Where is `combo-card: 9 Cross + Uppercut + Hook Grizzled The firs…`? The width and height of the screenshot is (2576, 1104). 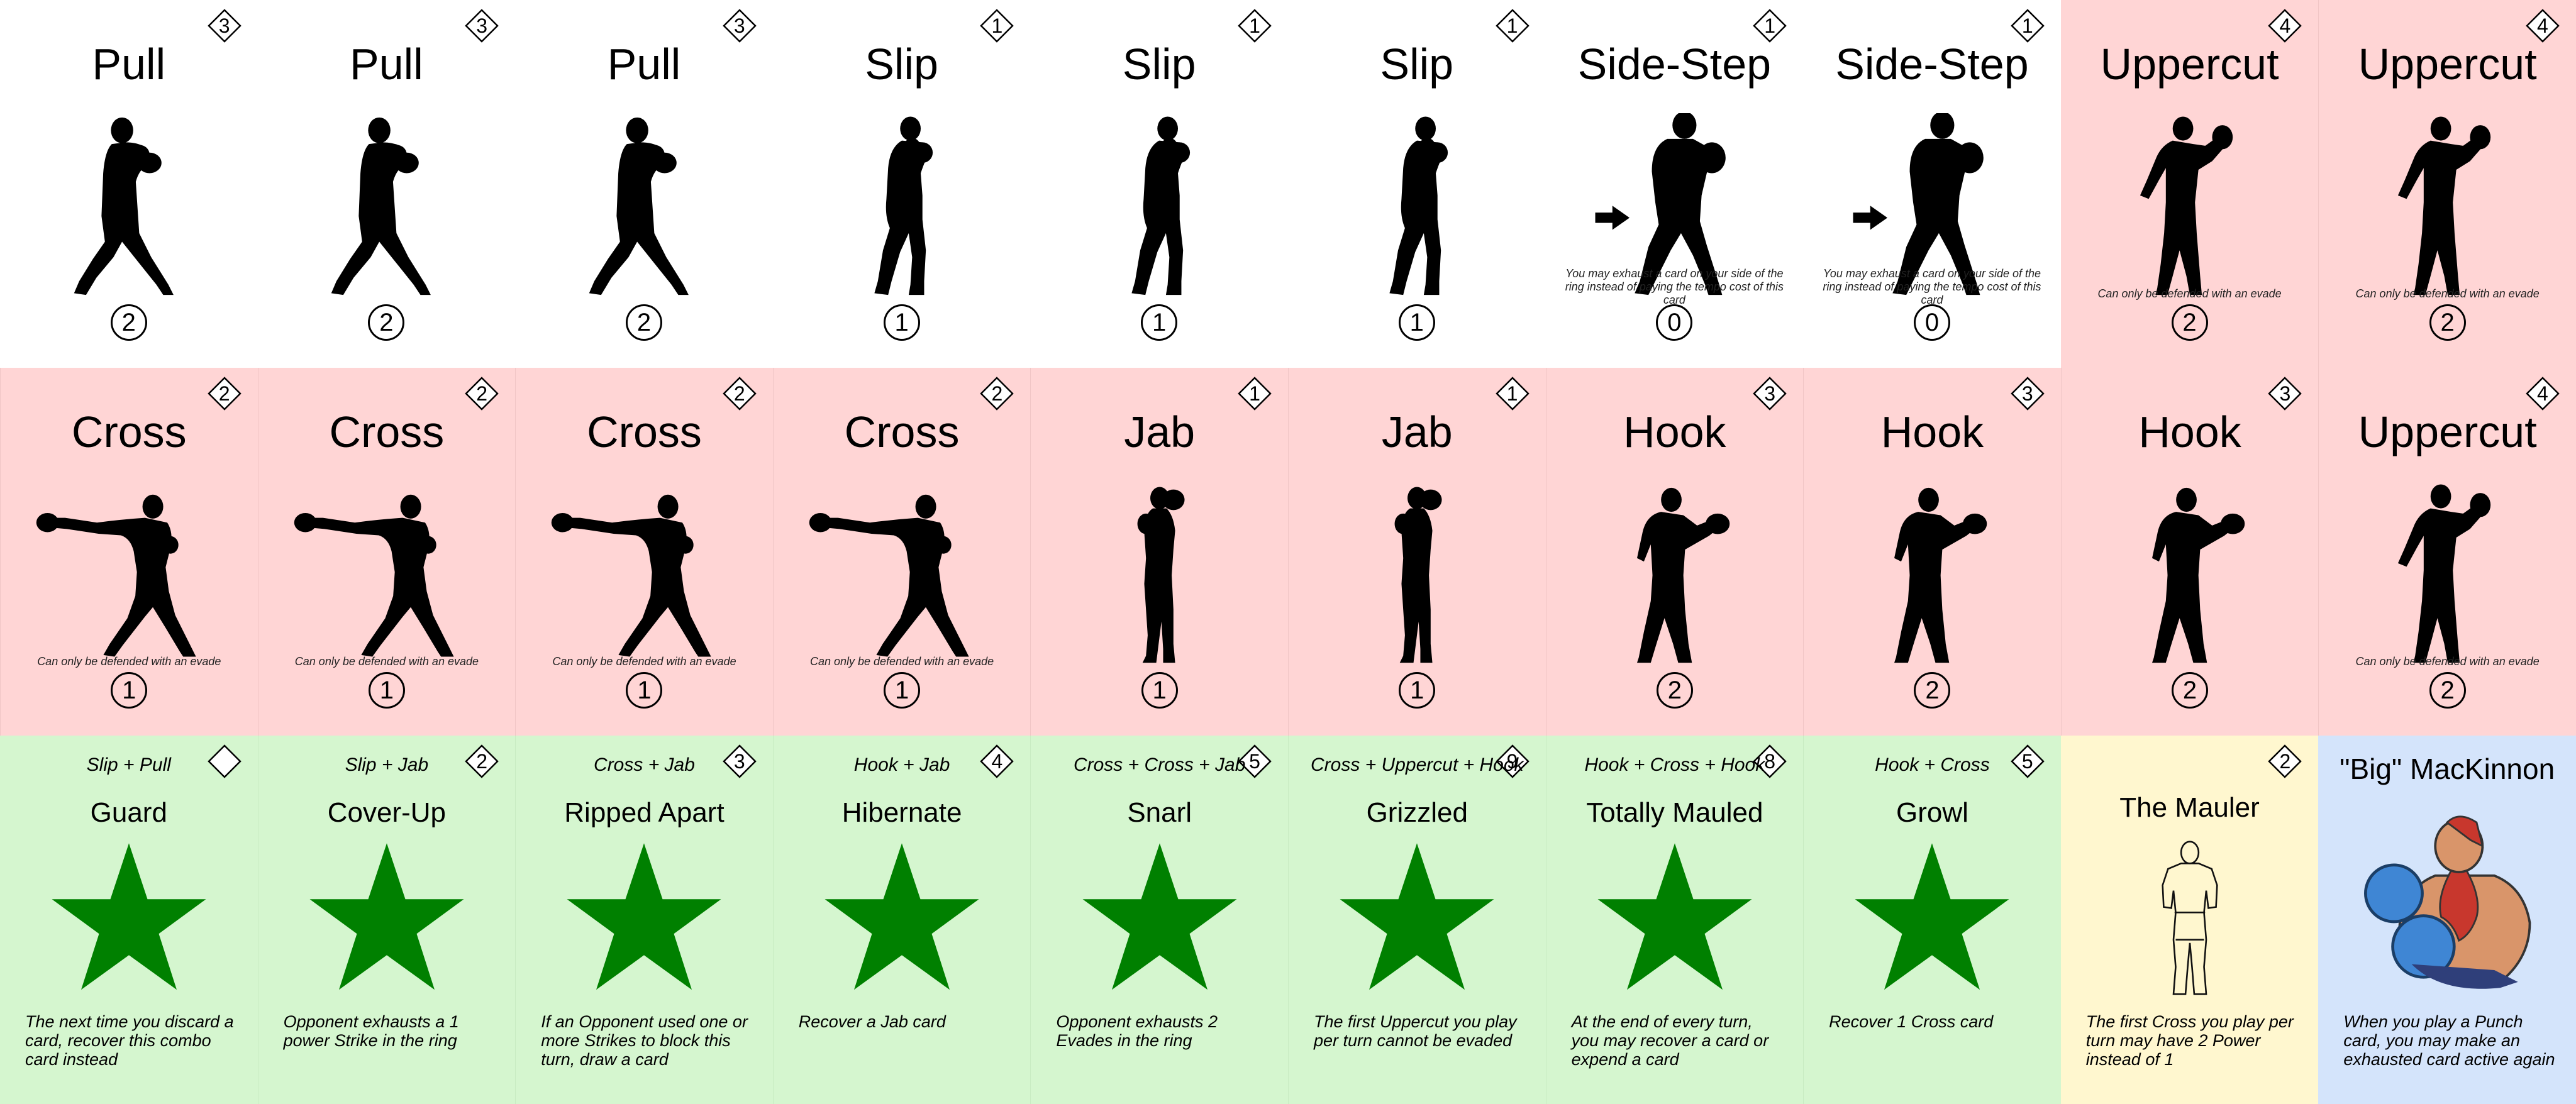 combo-card: 9 Cross + Uppercut + Hook Grizzled The firs… is located at coordinates (1416, 920).